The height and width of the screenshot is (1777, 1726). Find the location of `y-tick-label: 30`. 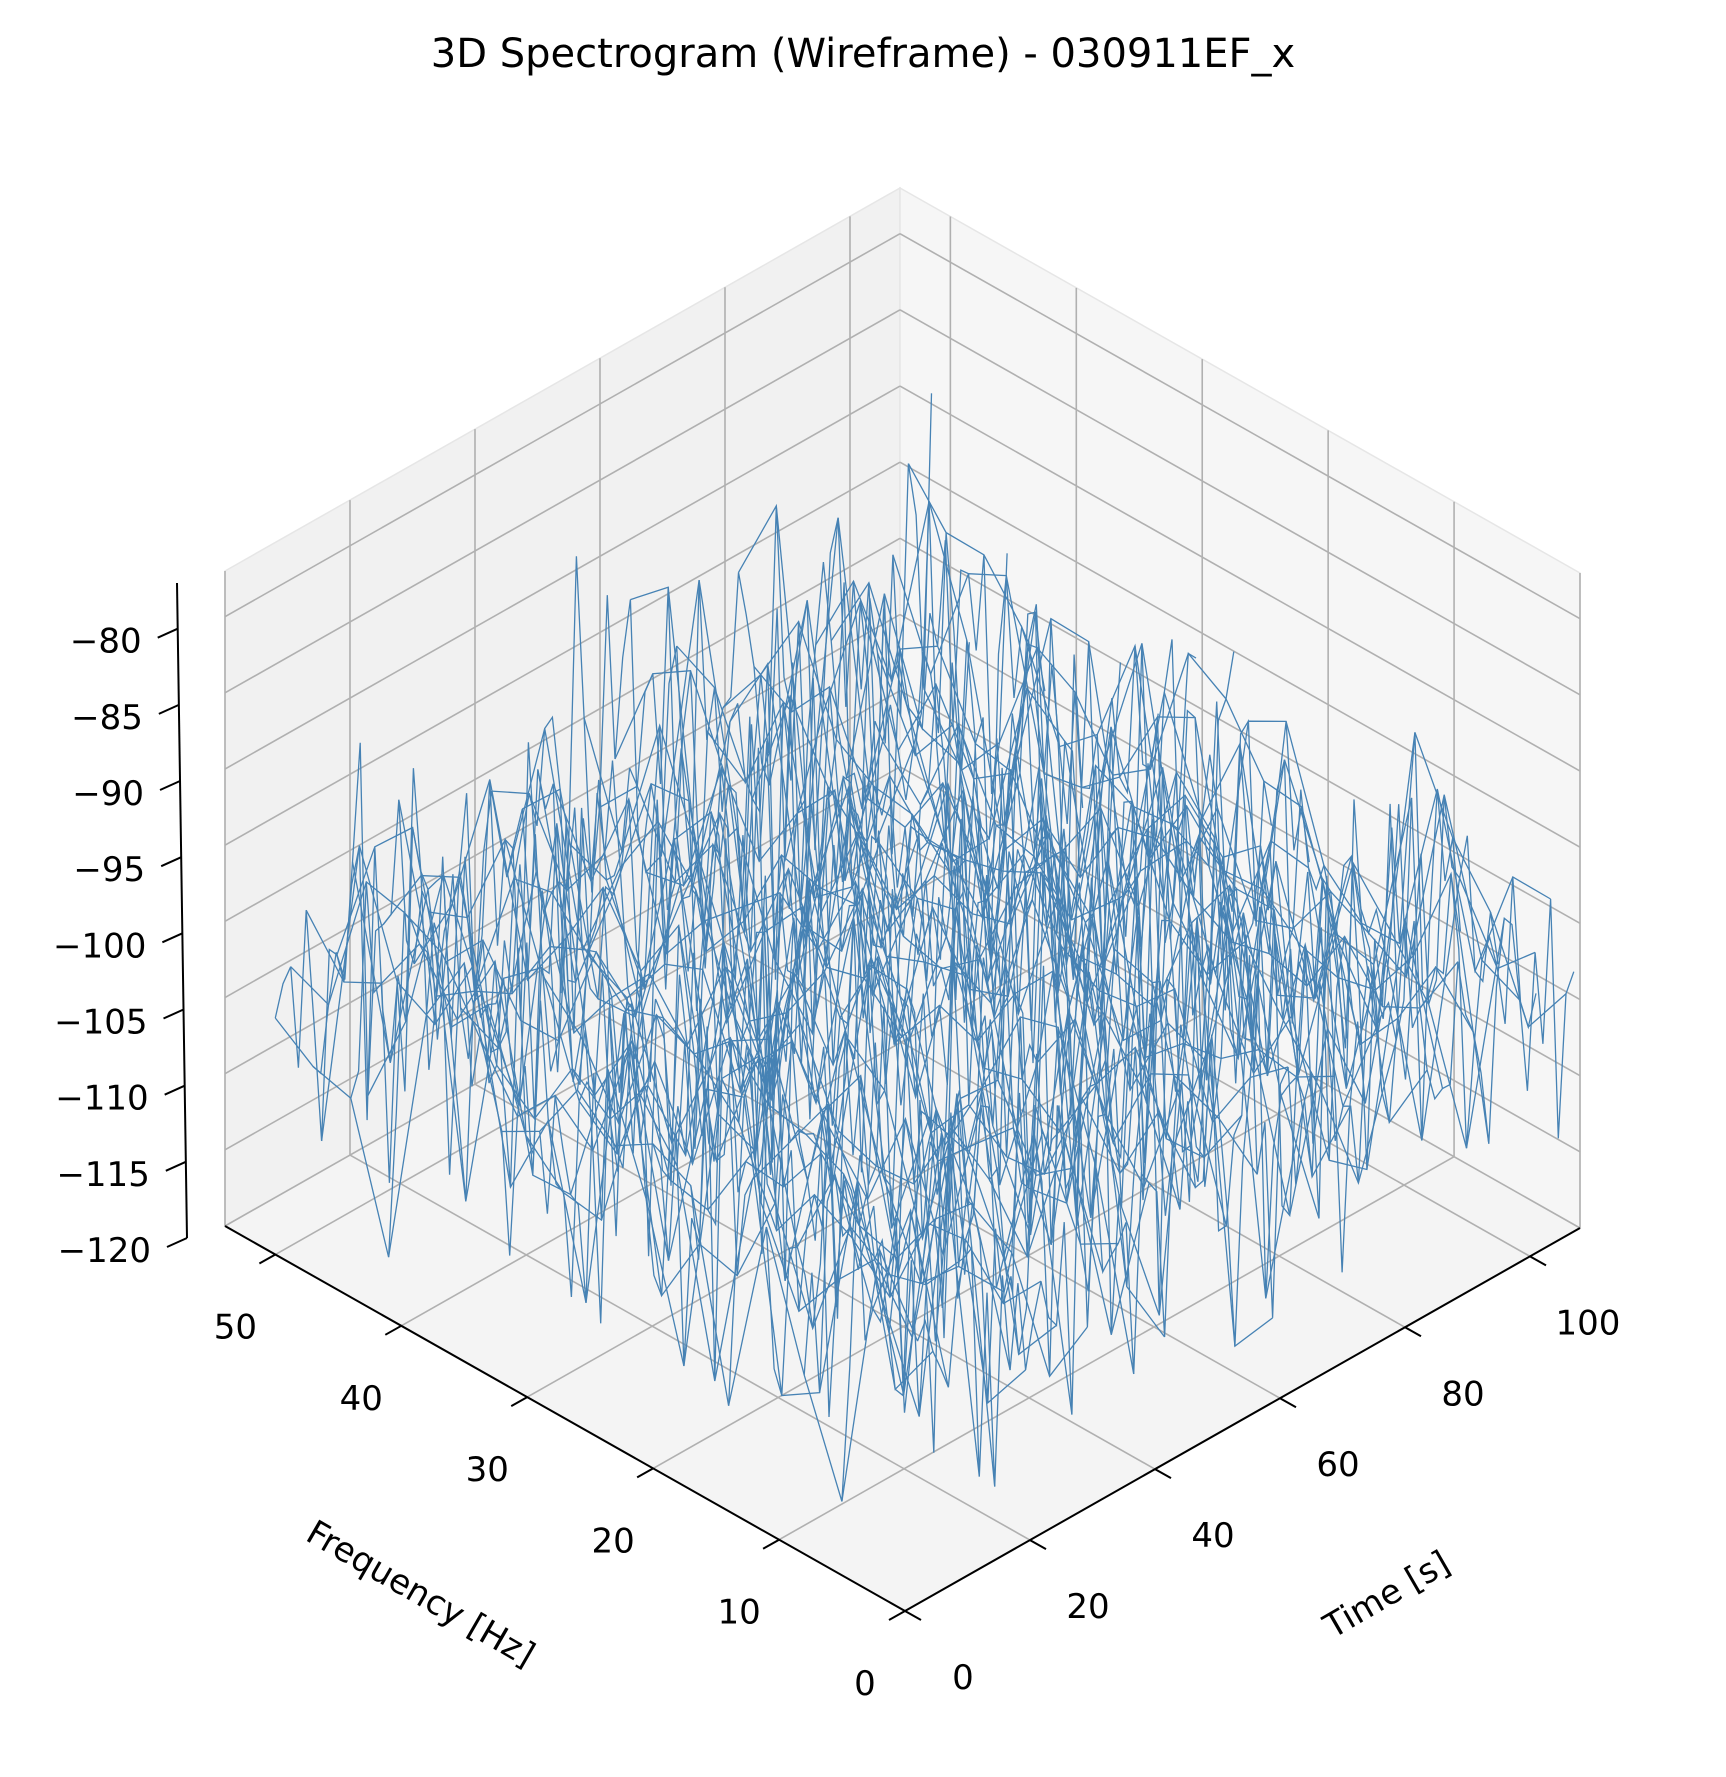

y-tick-label: 30 is located at coordinates (487, 1470).